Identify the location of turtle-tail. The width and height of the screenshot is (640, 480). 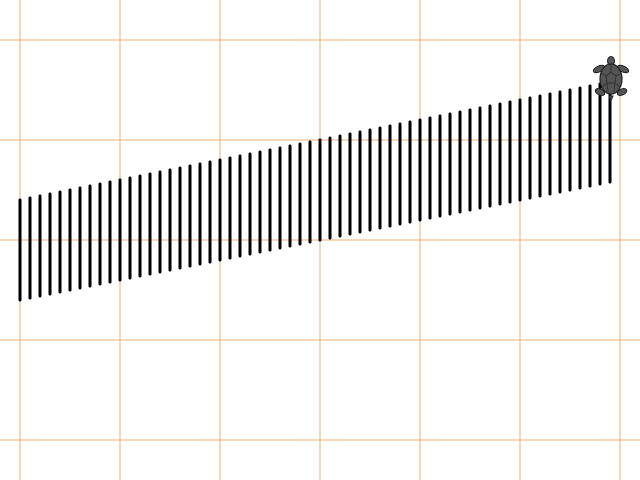
(611, 98).